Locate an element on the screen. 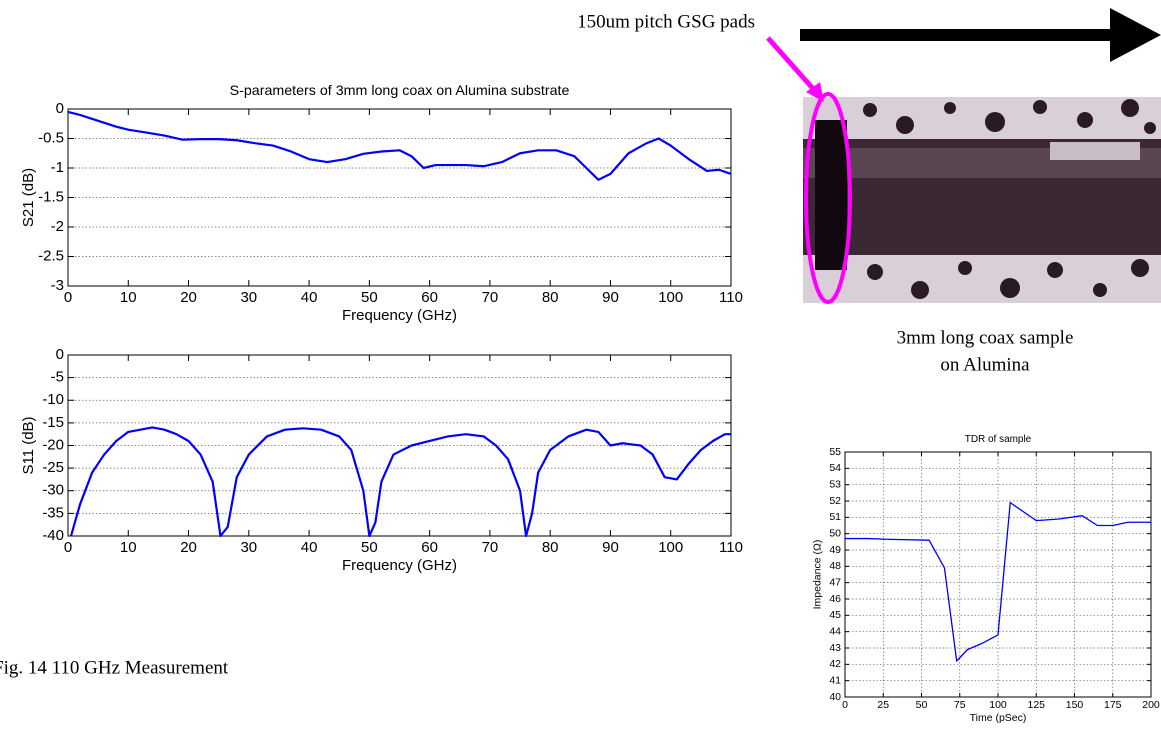  y-tick-label: 52 is located at coordinates (835, 501).